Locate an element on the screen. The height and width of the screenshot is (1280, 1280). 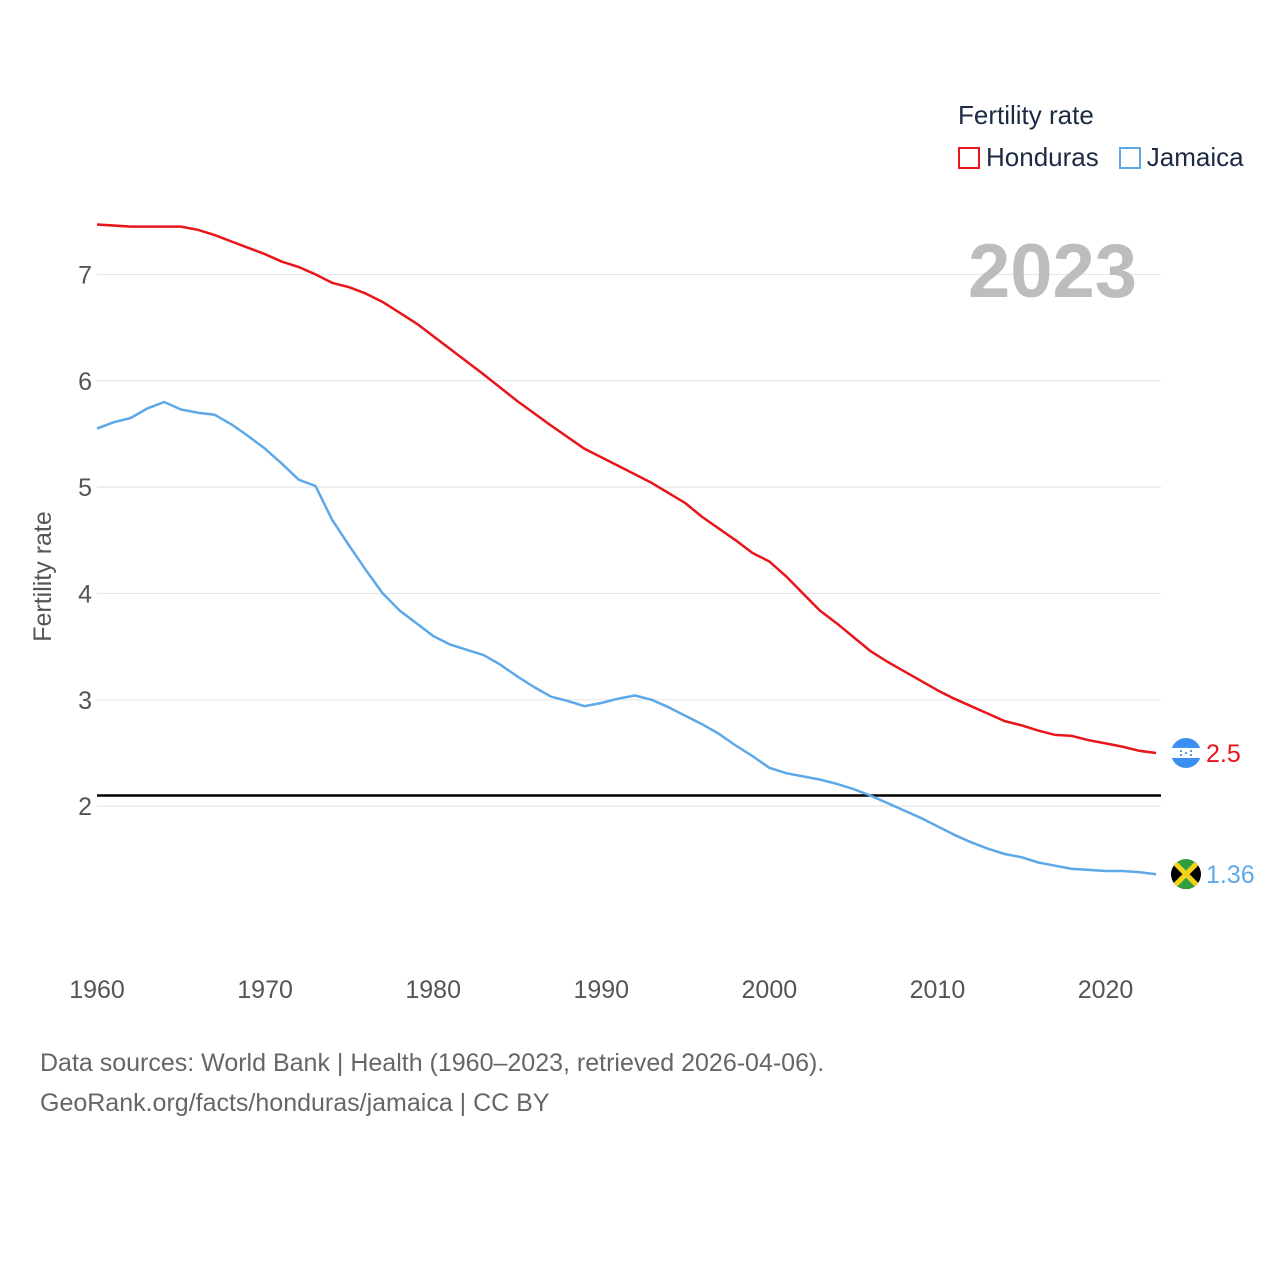
y-axis-title: Fertility rate is located at coordinates (43, 576).